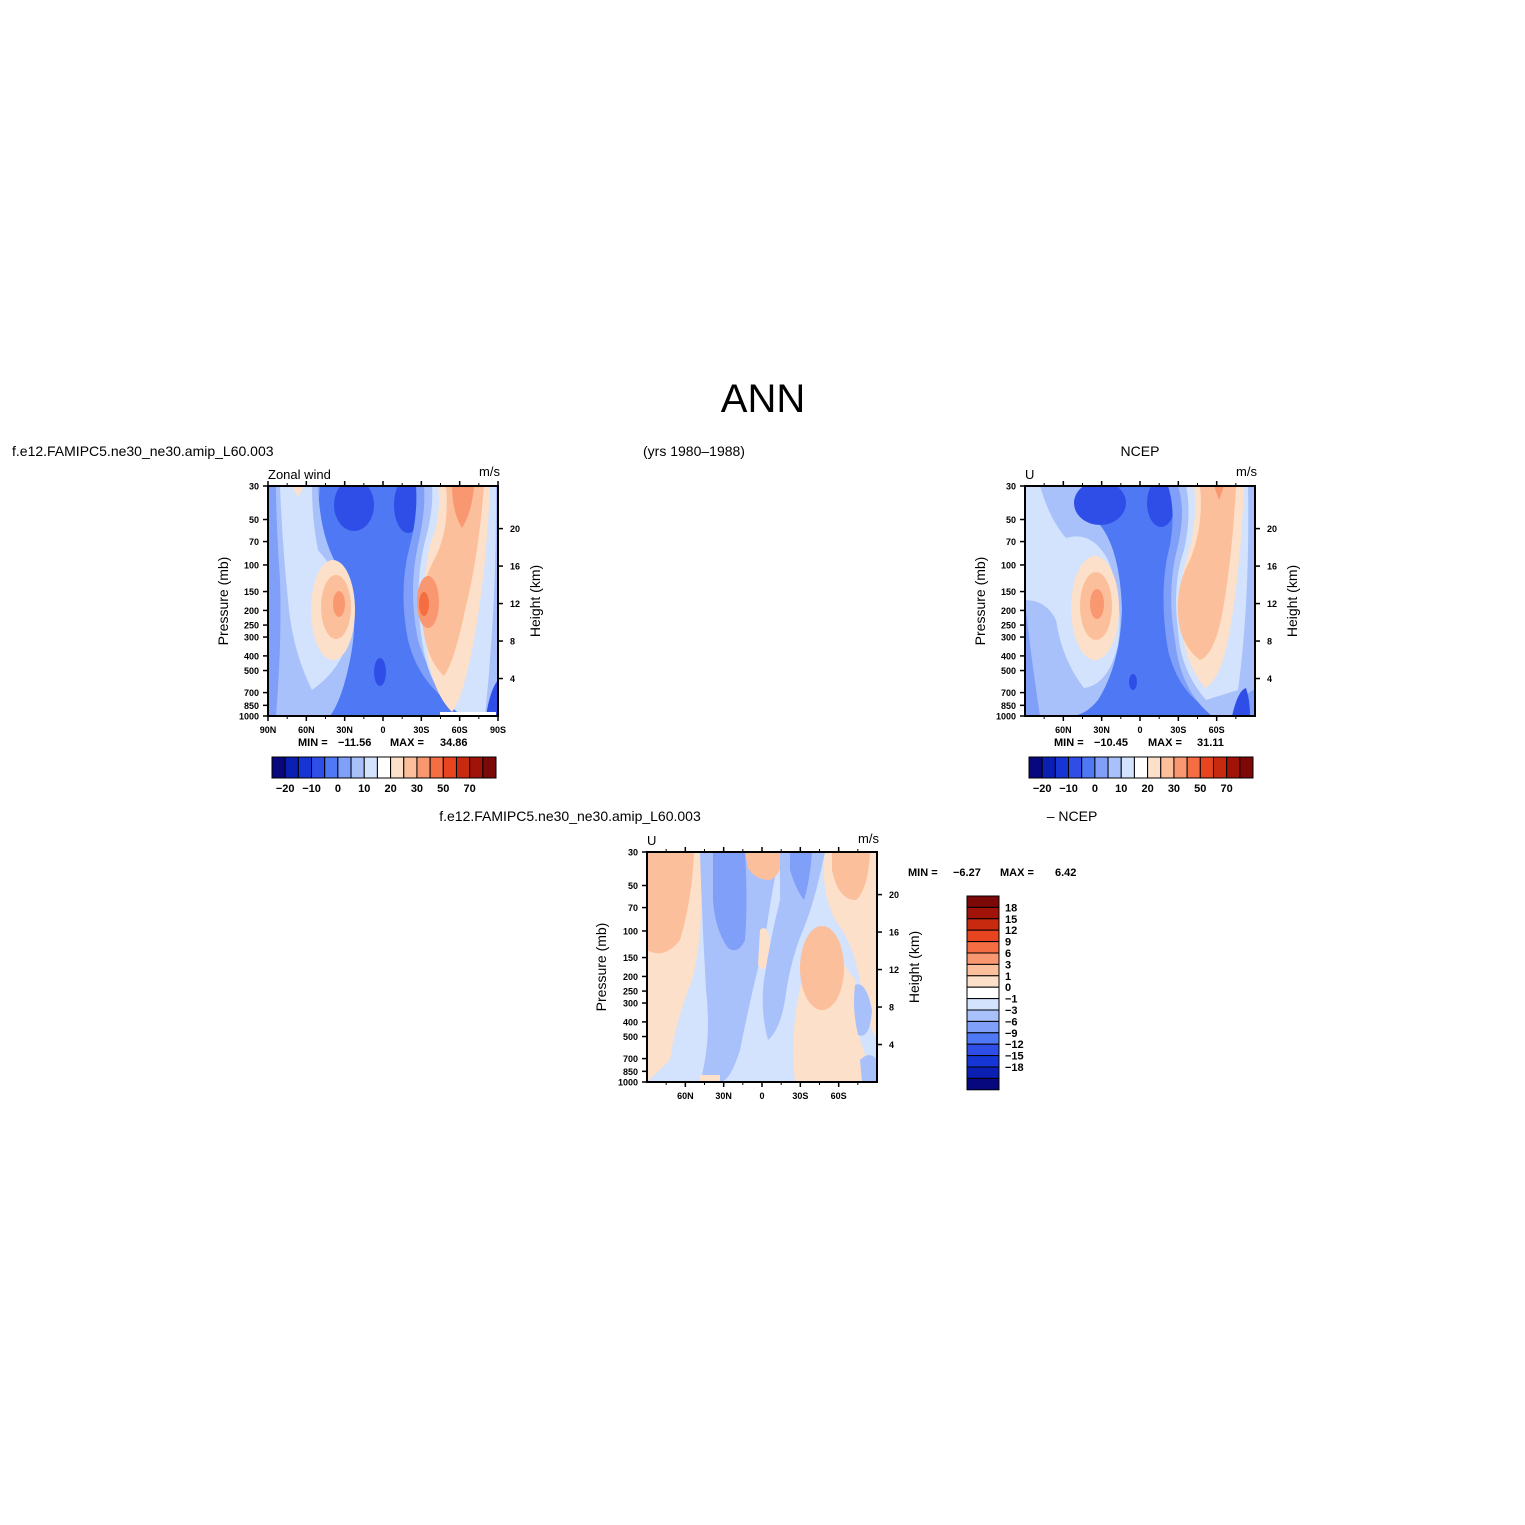 Image resolution: width=1525 pixels, height=1525 pixels. What do you see at coordinates (694, 451) in the screenshot?
I see `years-label: (yrs 1980–1988)` at bounding box center [694, 451].